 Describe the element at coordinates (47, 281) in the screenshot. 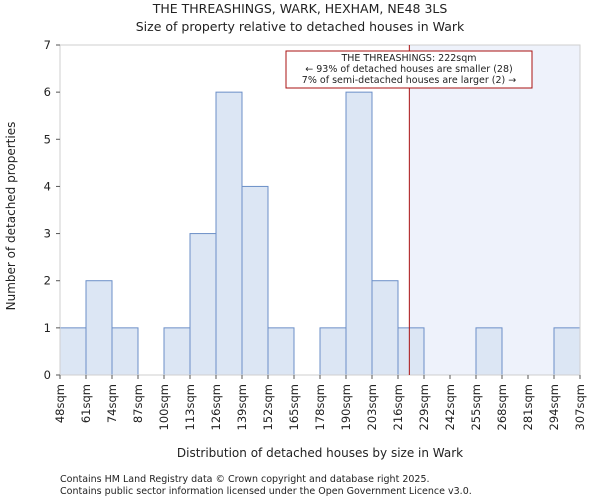

I see `y-tick-label: 2` at that location.